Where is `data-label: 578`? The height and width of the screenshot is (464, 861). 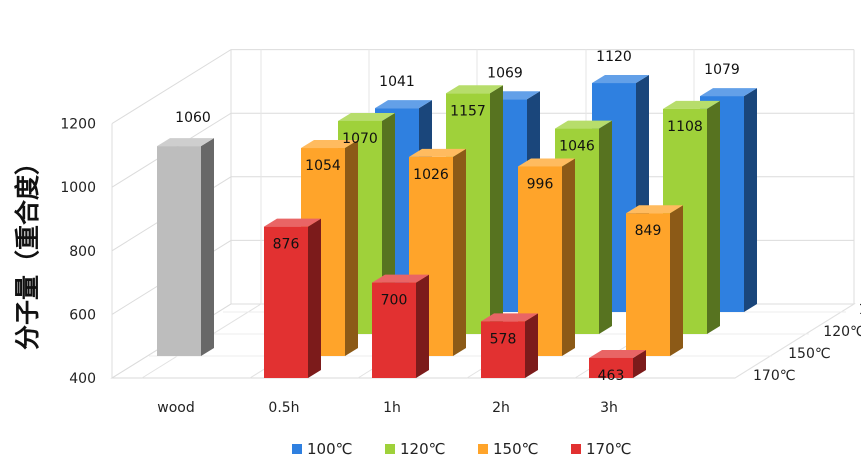
data-label: 578 is located at coordinates (503, 339).